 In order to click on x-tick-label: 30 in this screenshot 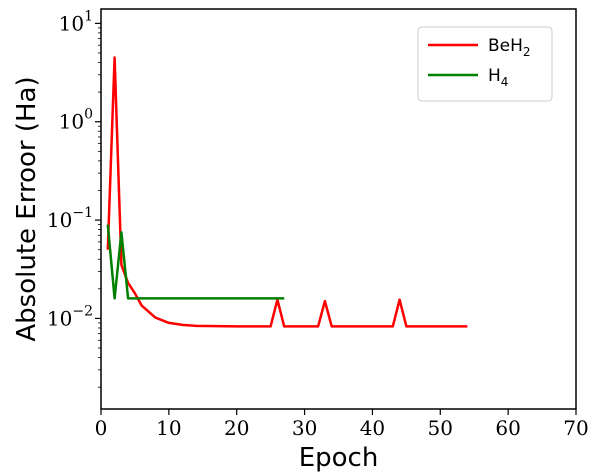, I will do `click(304, 428)`.